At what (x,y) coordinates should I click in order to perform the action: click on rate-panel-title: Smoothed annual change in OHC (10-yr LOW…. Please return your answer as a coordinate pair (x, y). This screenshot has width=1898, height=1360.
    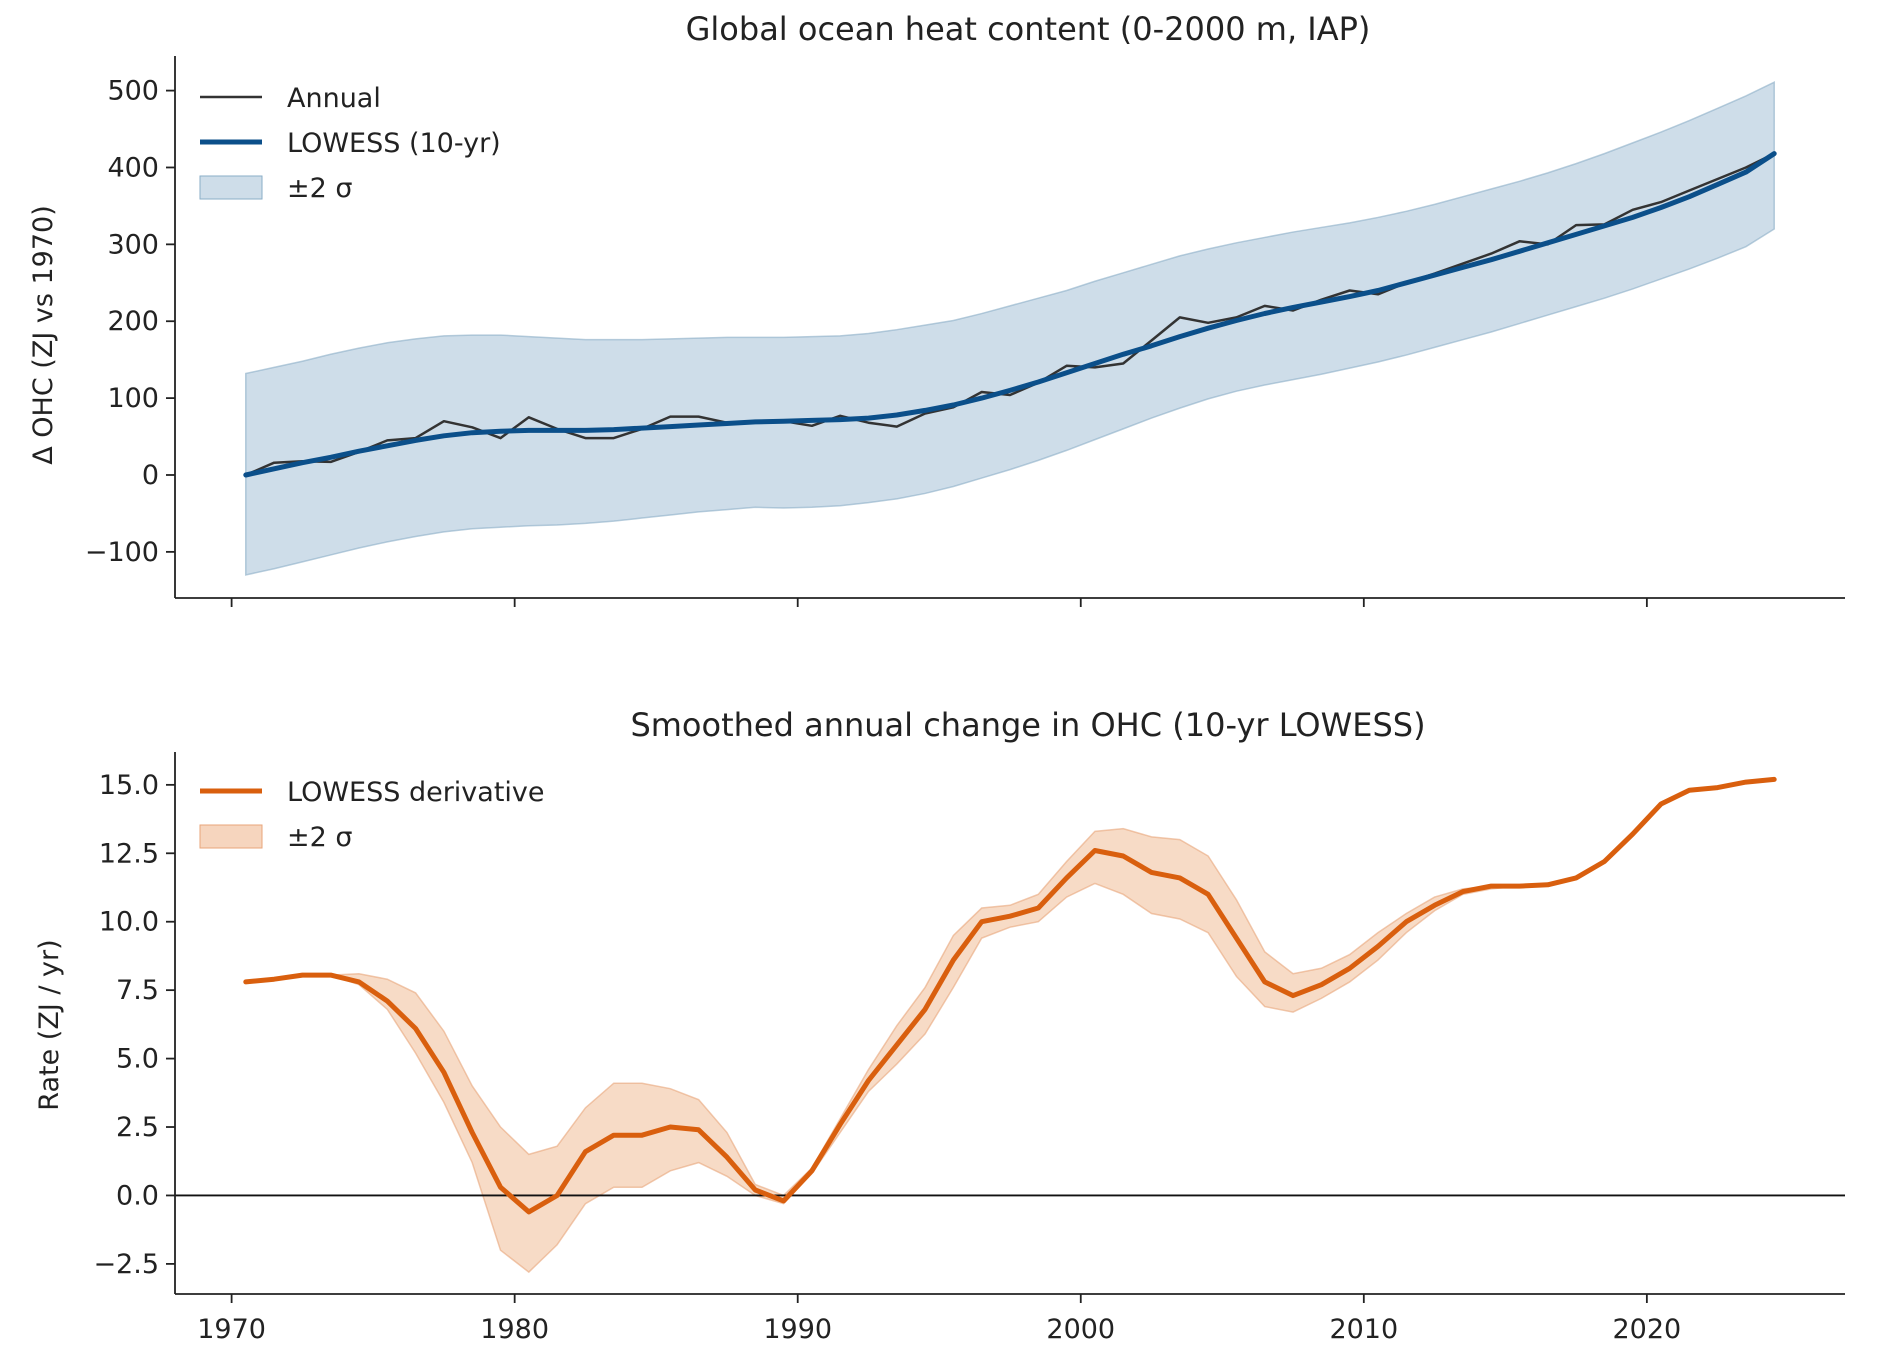
    Looking at the image, I should click on (1027, 725).